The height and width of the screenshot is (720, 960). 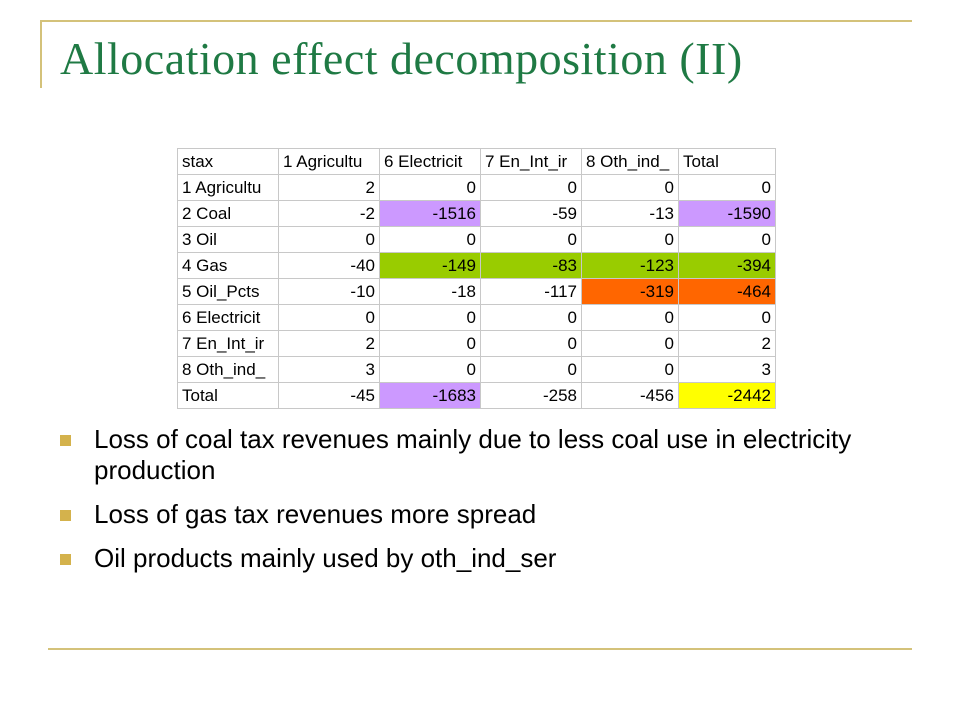 What do you see at coordinates (630, 213) in the screenshot?
I see `table-cell: -13` at bounding box center [630, 213].